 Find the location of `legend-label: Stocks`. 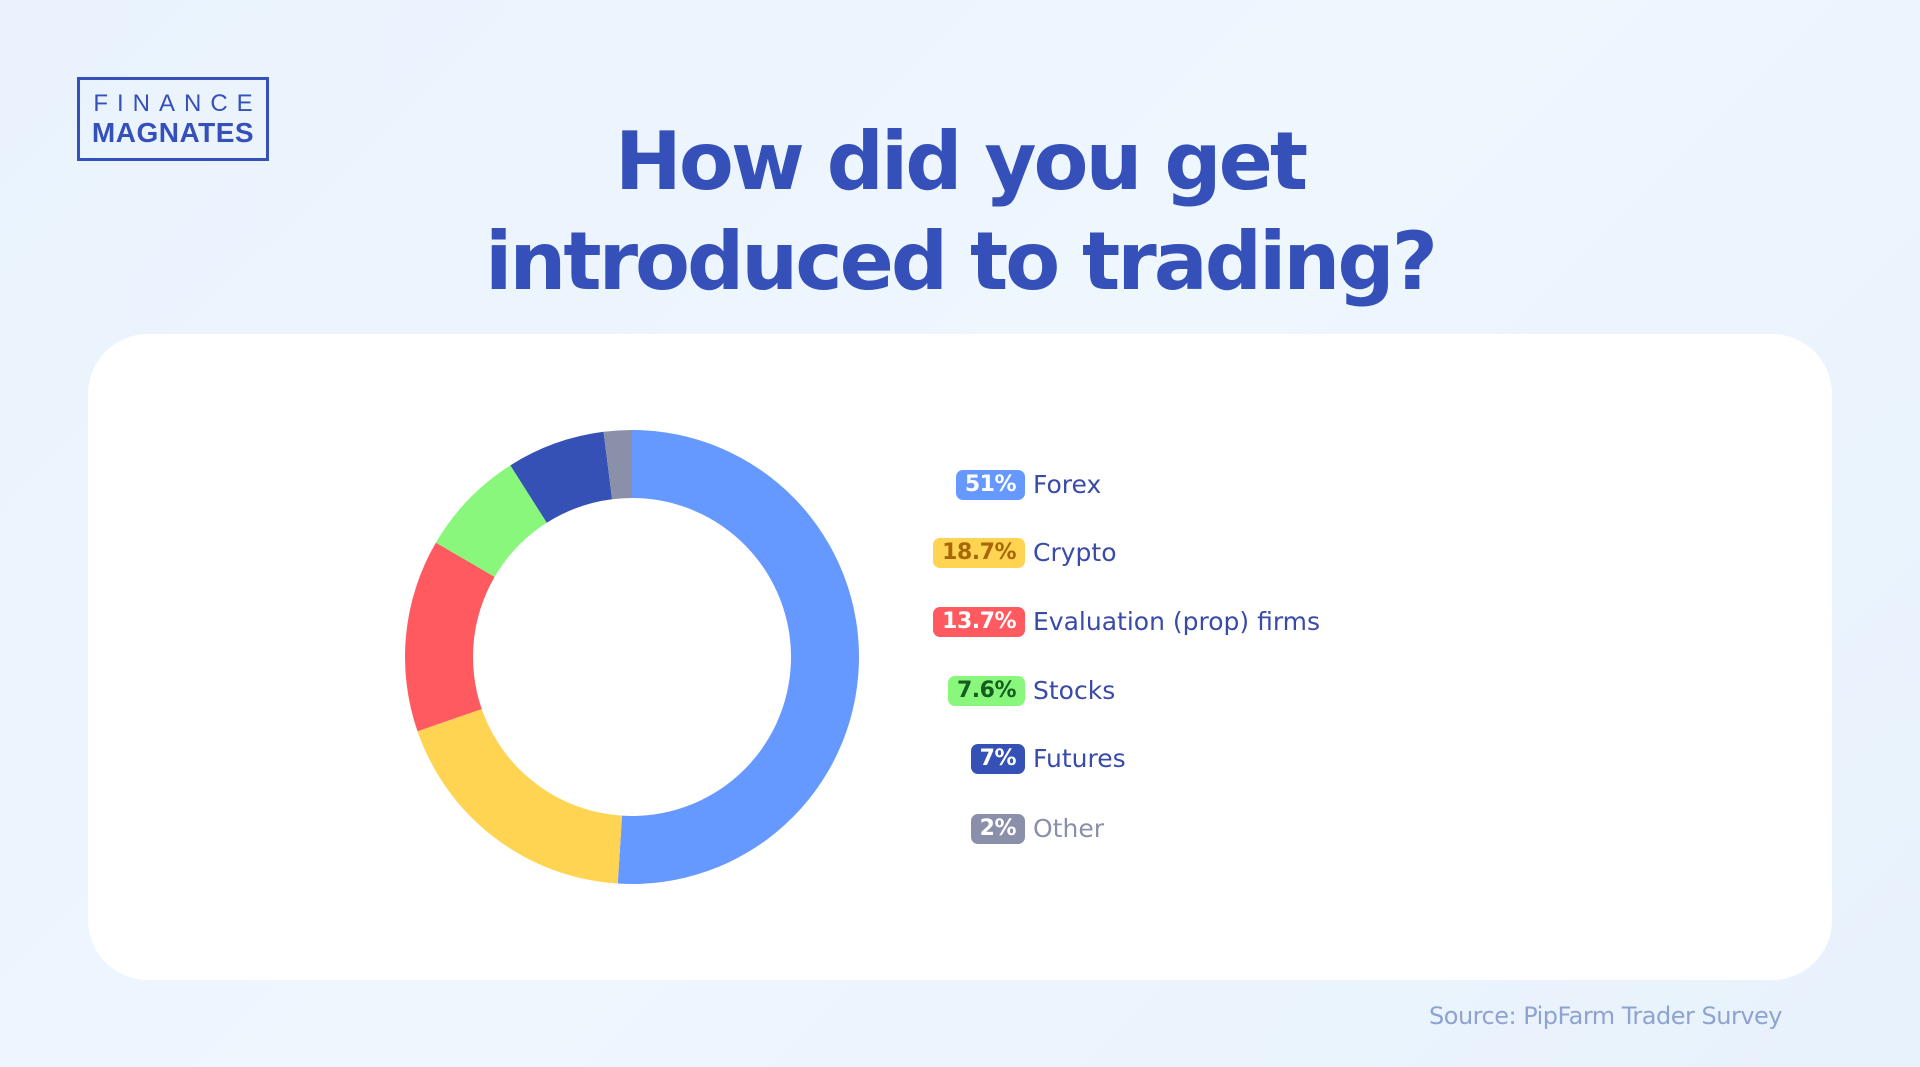

legend-label: Stocks is located at coordinates (1074, 690).